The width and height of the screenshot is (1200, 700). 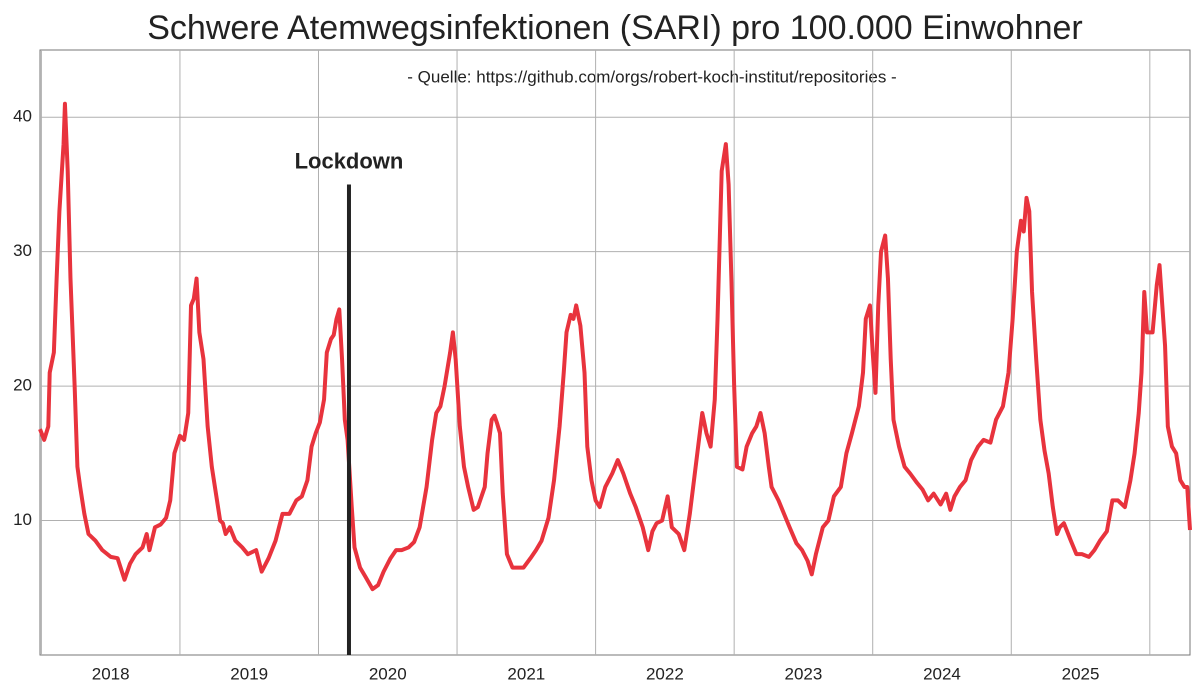 I want to click on x-tick-label: 2019, so click(x=249, y=673).